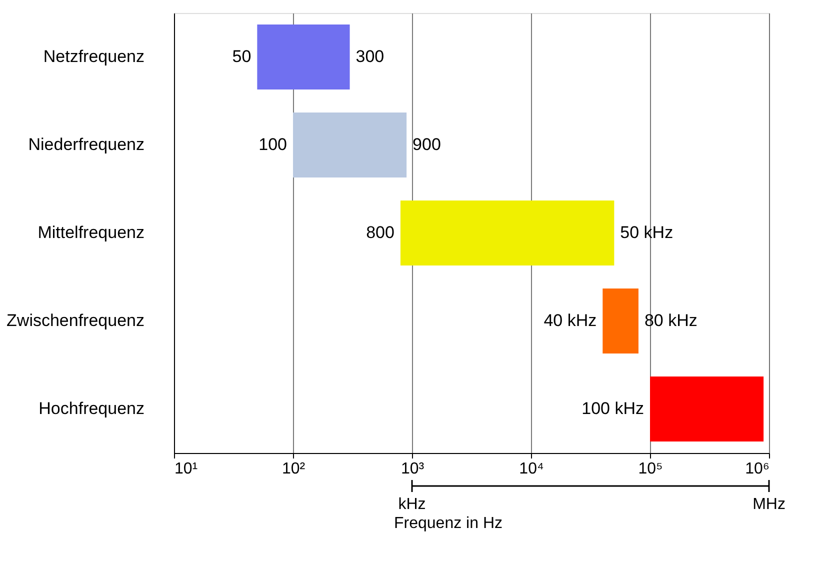 The height and width of the screenshot is (564, 828). What do you see at coordinates (272, 144) in the screenshot?
I see `annotation: 100` at bounding box center [272, 144].